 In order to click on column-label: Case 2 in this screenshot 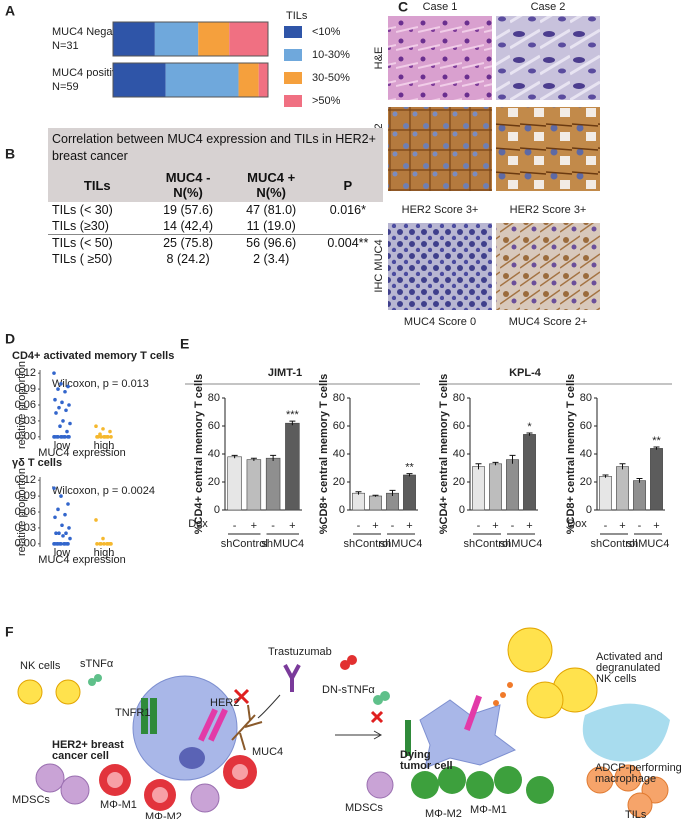, I will do `click(548, 7)`.